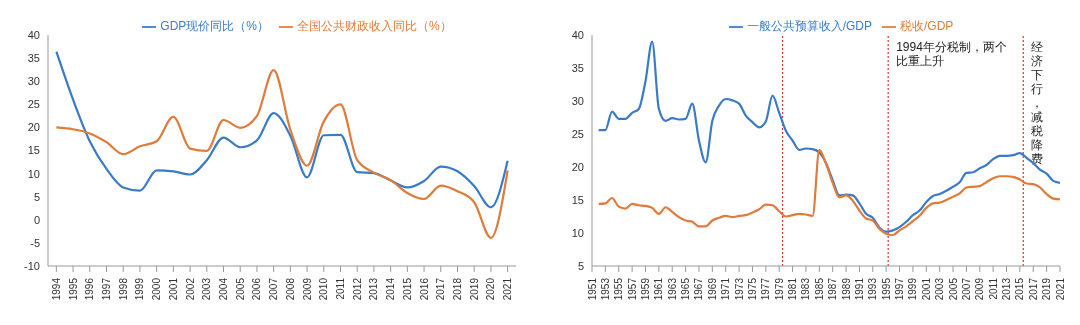 This screenshot has width=1080, height=325. I want to click on x-tick-label: 2002, so click(190, 289).